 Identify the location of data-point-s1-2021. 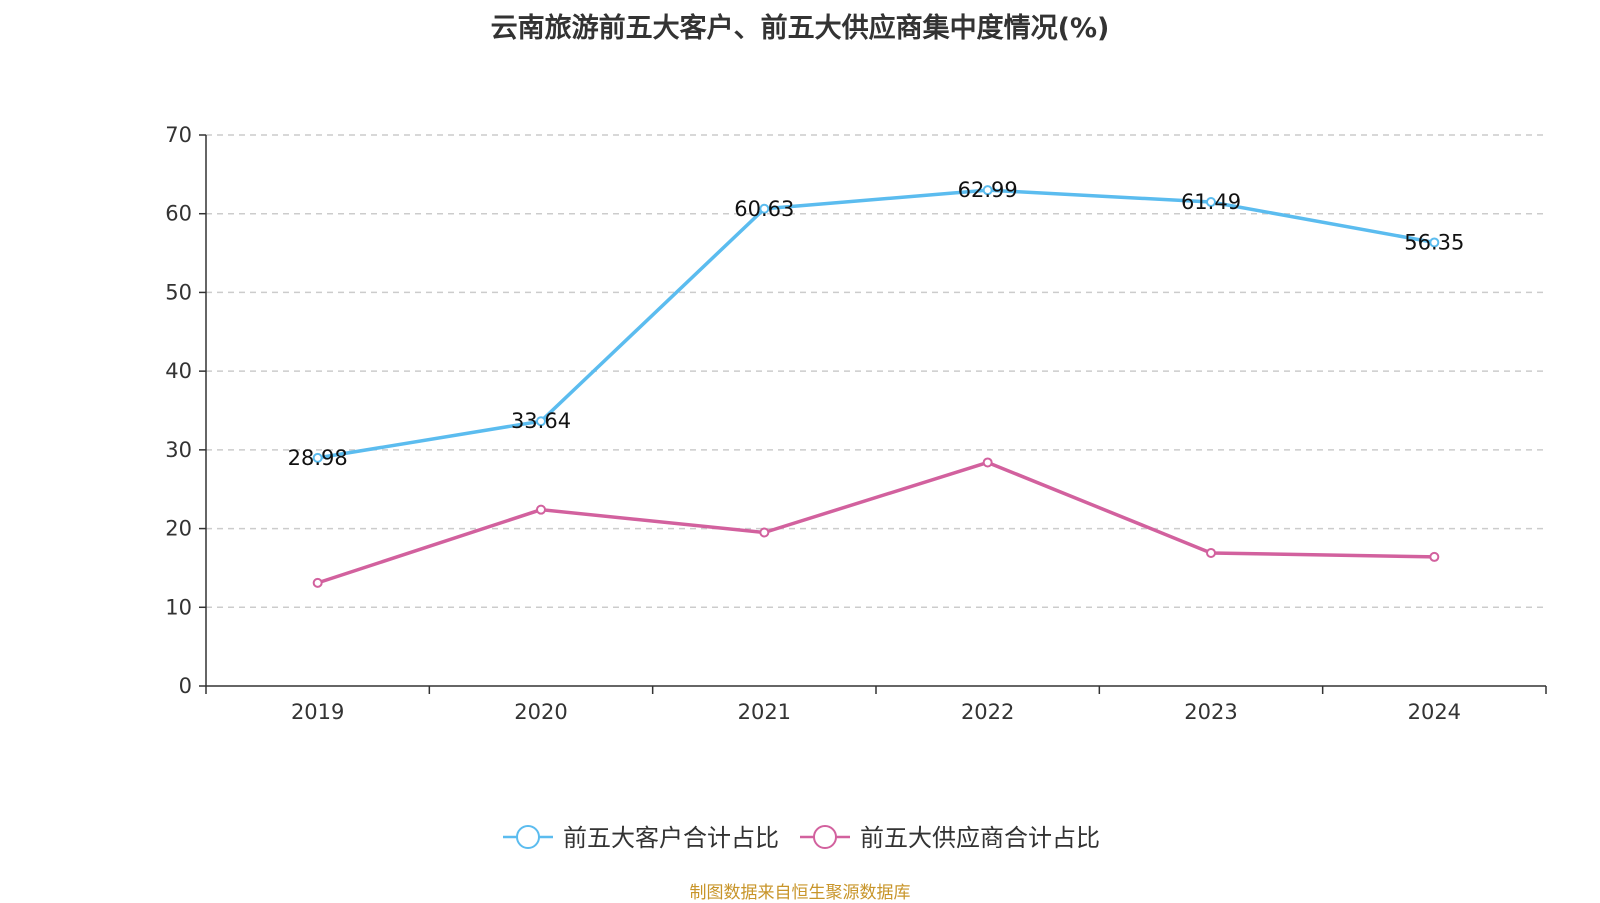
(764, 532).